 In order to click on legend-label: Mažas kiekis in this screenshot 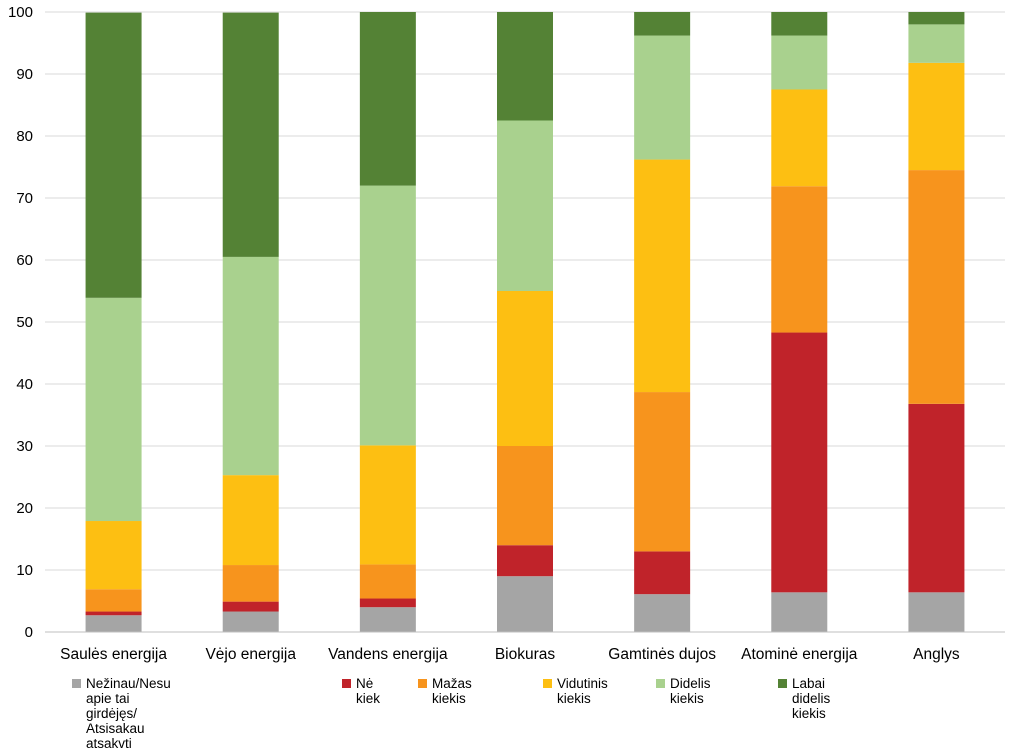, I will do `click(452, 691)`.